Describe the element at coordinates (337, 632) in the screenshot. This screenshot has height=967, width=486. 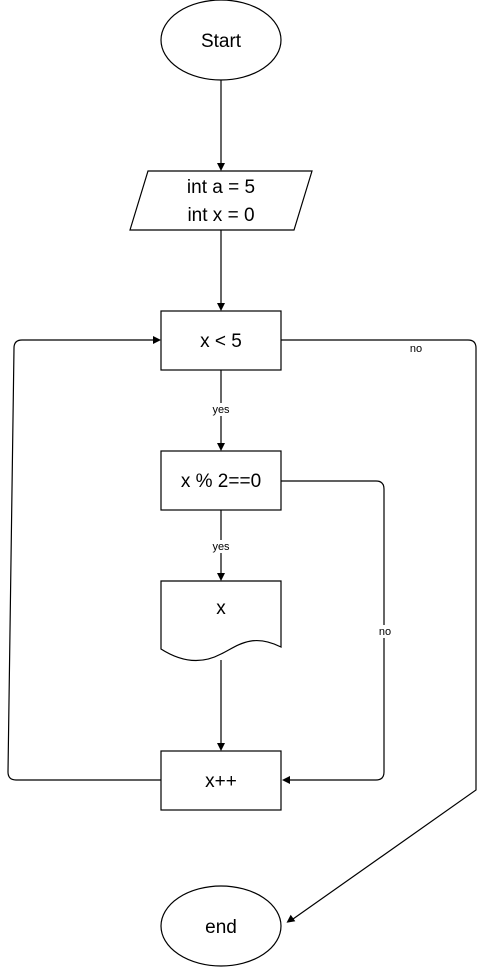
I see `edge-even-no: no` at that location.